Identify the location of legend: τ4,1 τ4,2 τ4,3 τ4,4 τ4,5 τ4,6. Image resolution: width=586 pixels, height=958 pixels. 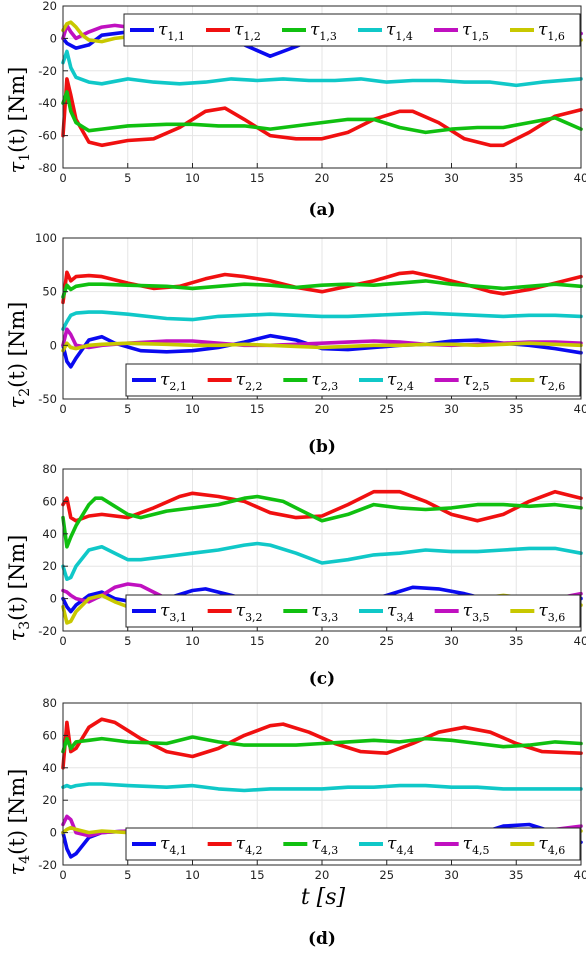
(353, 844).